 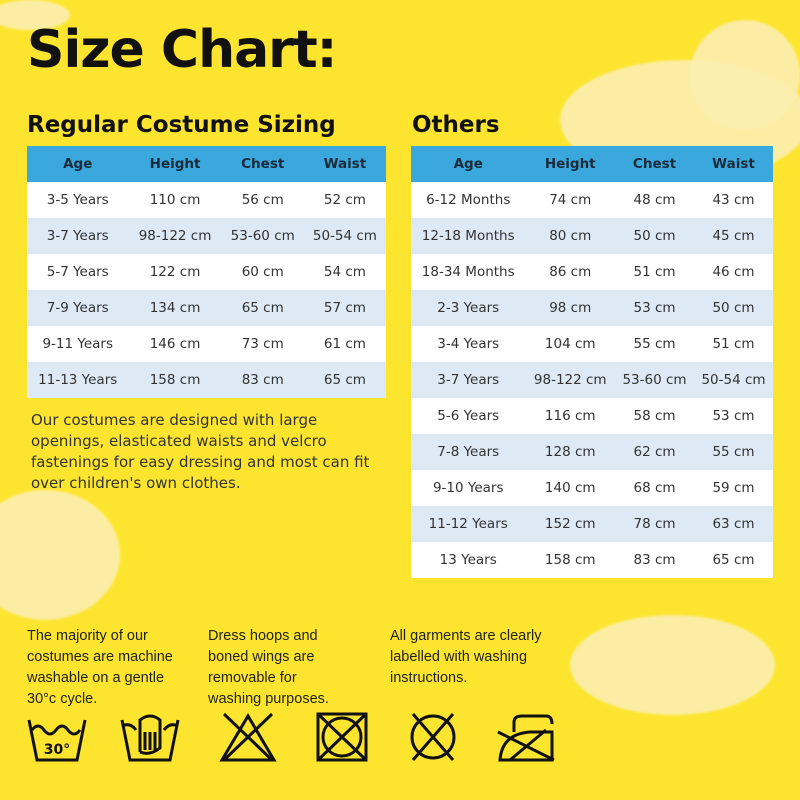 What do you see at coordinates (175, 200) in the screenshot?
I see `table-cell: 110 cm` at bounding box center [175, 200].